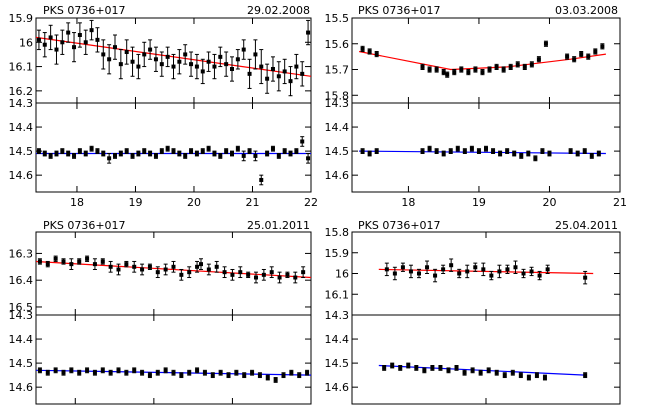  What do you see at coordinates (173, 161) in the screenshot?
I see `lower-data-points` at bounding box center [173, 161].